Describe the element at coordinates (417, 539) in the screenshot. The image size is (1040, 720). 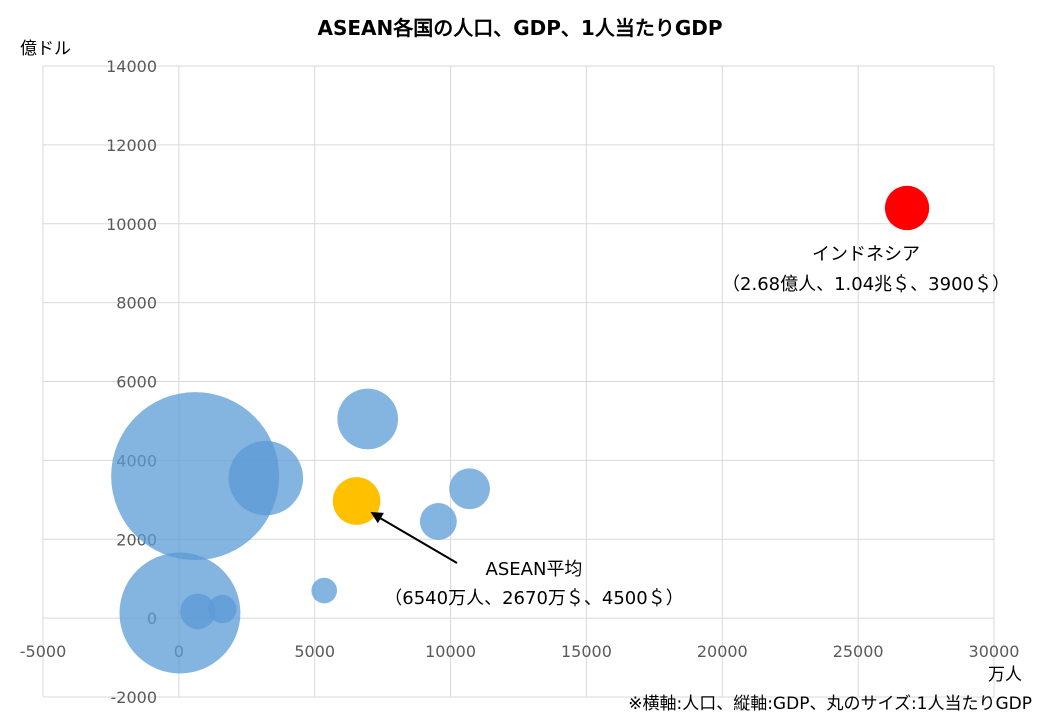
I see `arrow-line` at that location.